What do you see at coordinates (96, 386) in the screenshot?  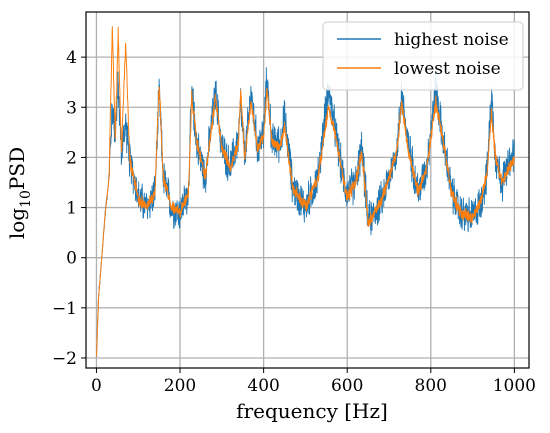 I see `x-tick-label: 0` at bounding box center [96, 386].